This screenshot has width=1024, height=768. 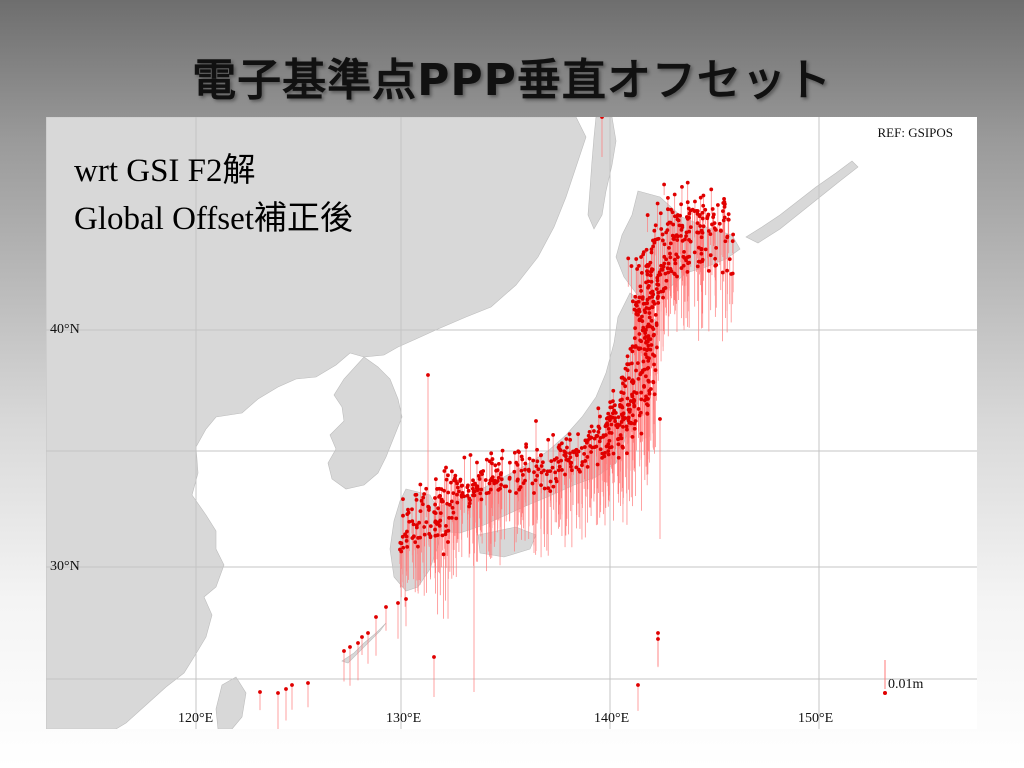 What do you see at coordinates (915, 132) in the screenshot?
I see `ref-label: REF: GSIPOS` at bounding box center [915, 132].